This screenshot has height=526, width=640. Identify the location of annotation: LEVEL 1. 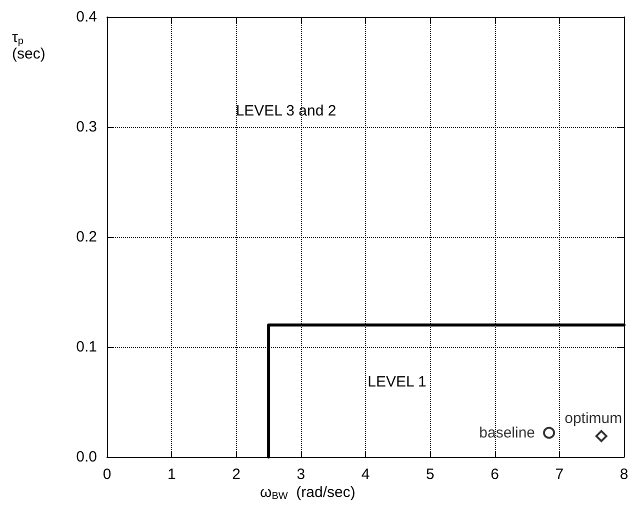
(397, 382).